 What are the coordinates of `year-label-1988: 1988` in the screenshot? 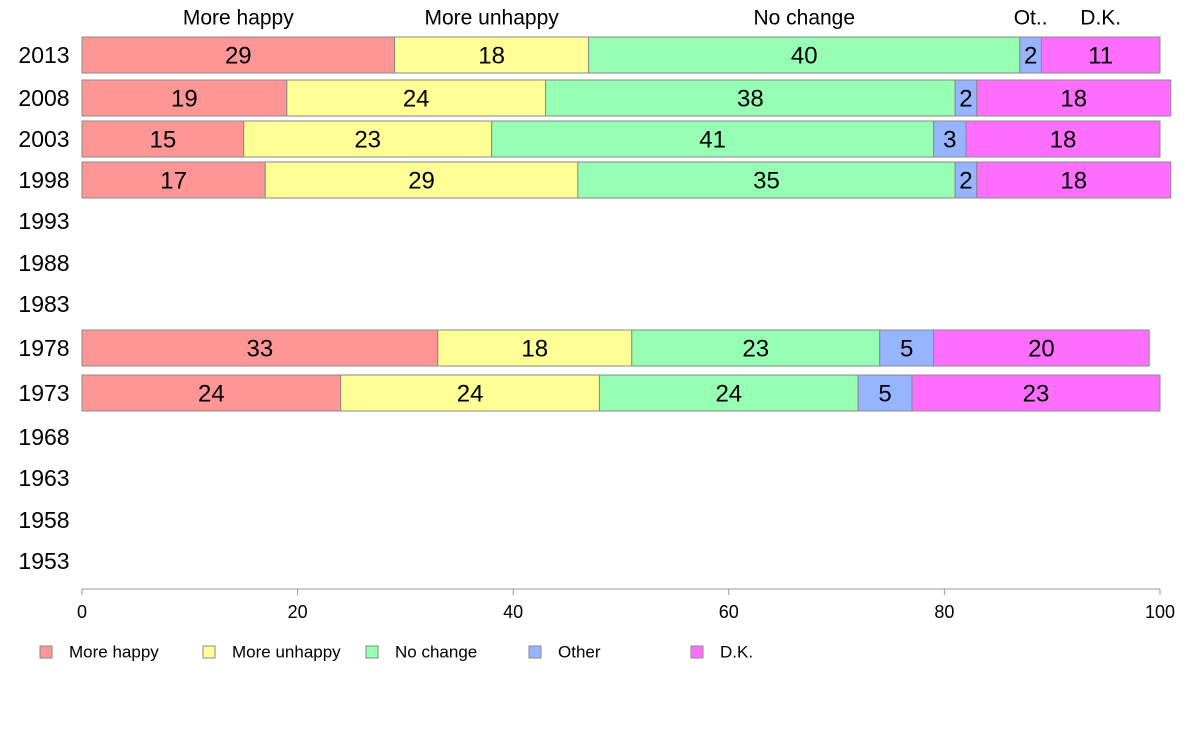 It's located at (43, 263).